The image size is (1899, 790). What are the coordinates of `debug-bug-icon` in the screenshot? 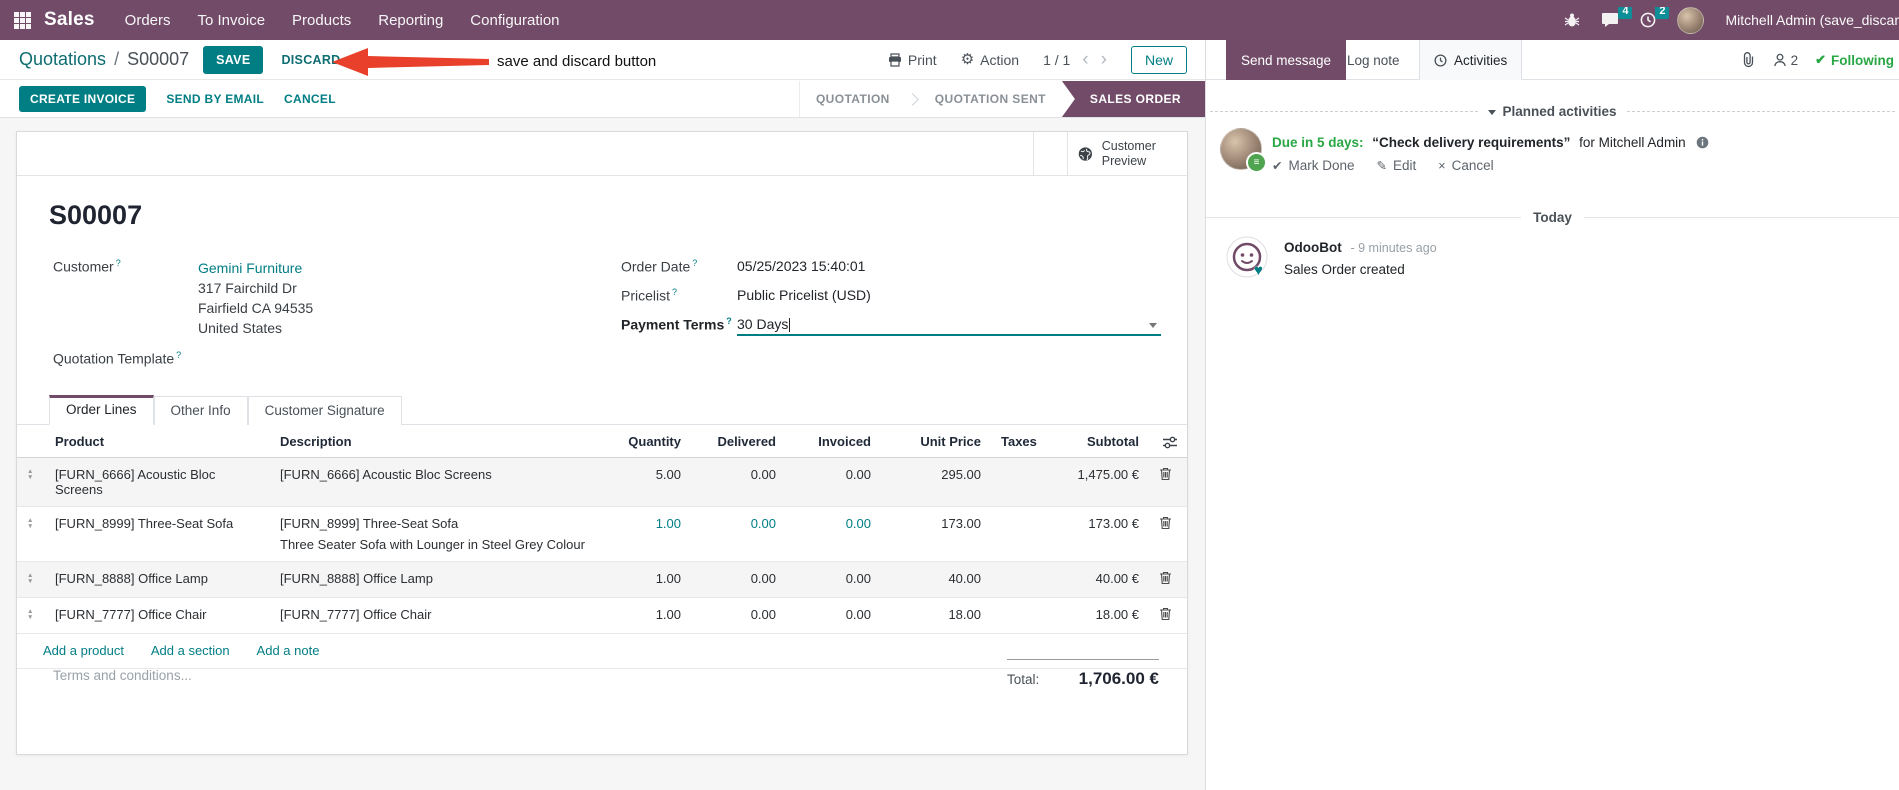 It's located at (1572, 20).